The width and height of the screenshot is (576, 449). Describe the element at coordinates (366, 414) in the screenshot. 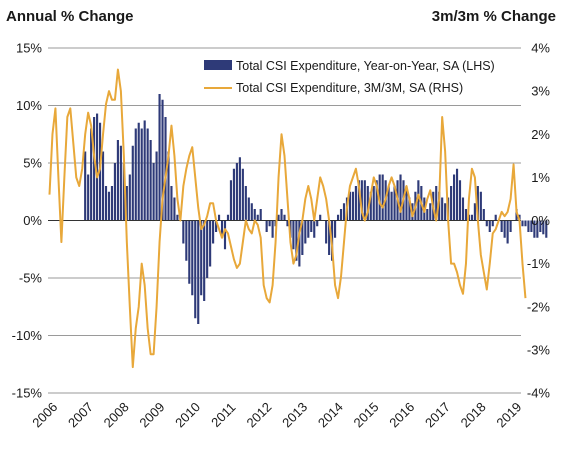

I see `x-tick-label: 2015` at that location.